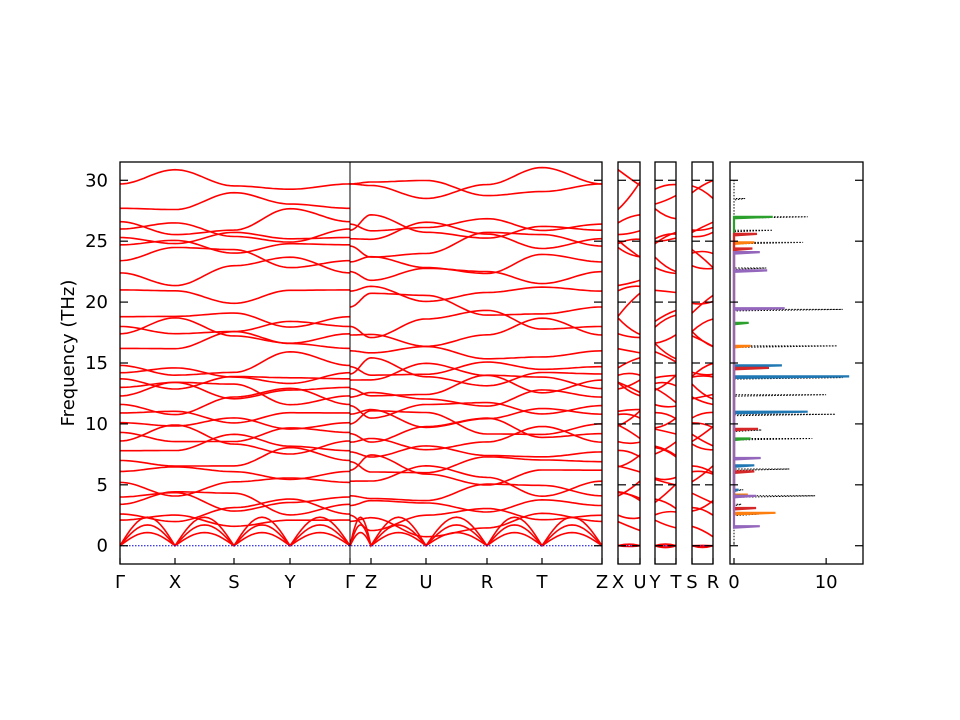 This screenshot has height=720, width=960. What do you see at coordinates (96, 424) in the screenshot?
I see `y-tick-label-2: 10` at bounding box center [96, 424].